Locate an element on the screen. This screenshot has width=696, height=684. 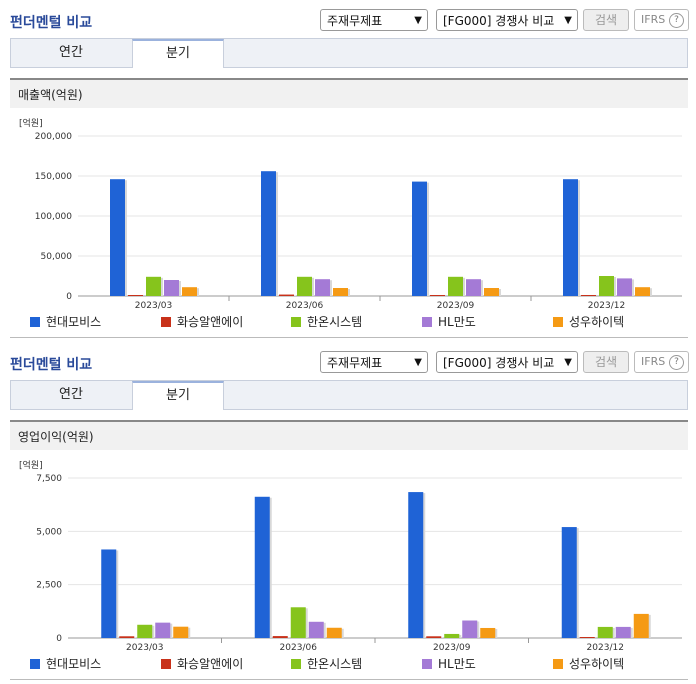
y-tick-label: 50,000 is located at coordinates (57, 257).